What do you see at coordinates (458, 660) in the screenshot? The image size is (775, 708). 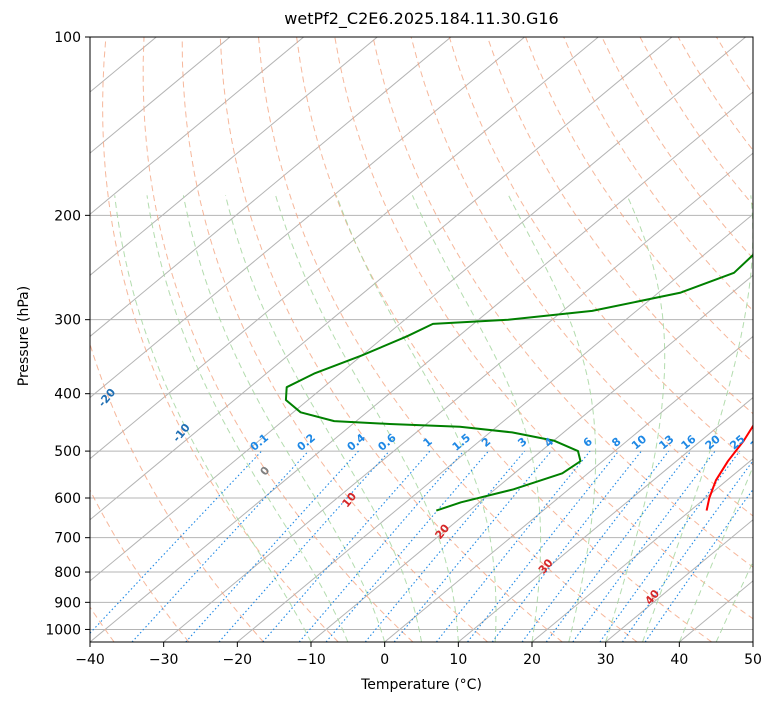 I see `x-tick-label: 10` at bounding box center [458, 660].